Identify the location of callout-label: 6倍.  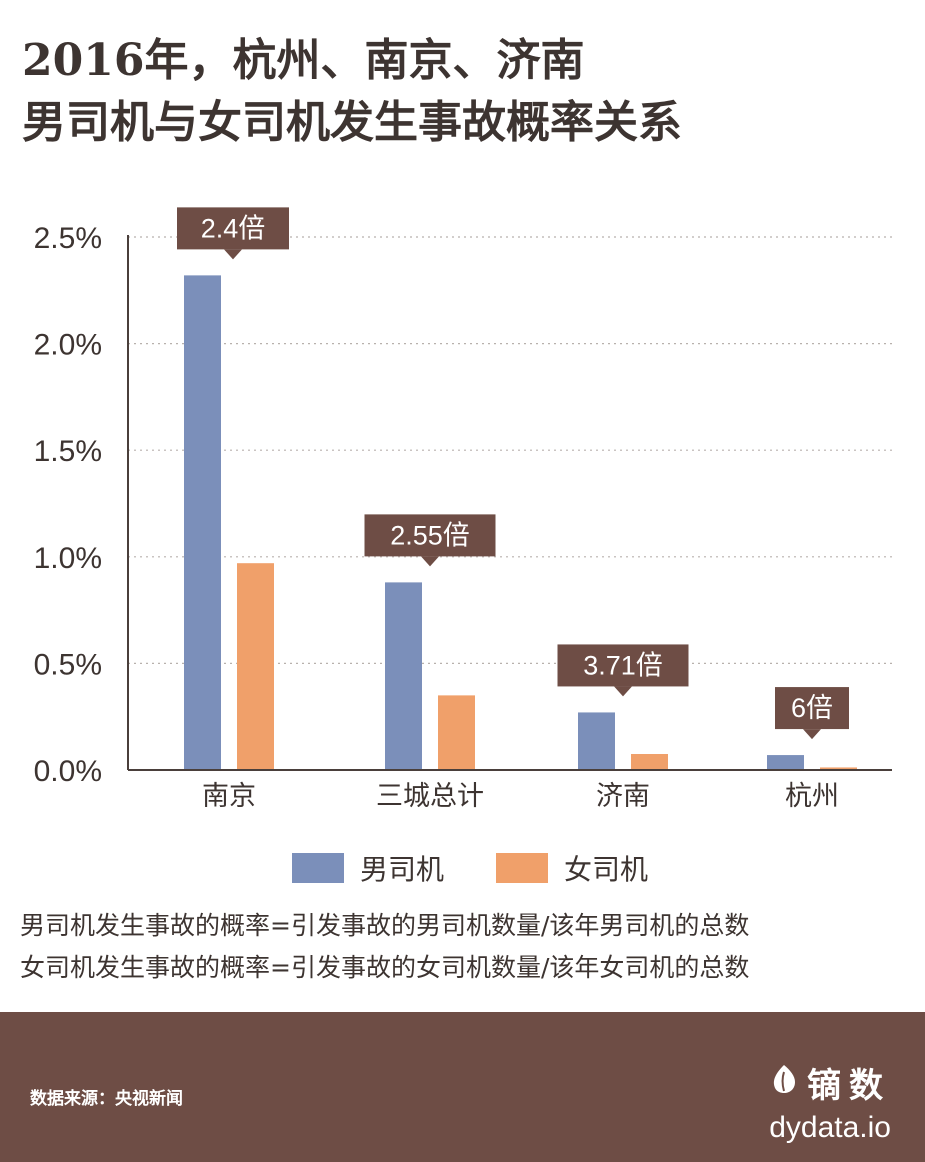
(812, 708).